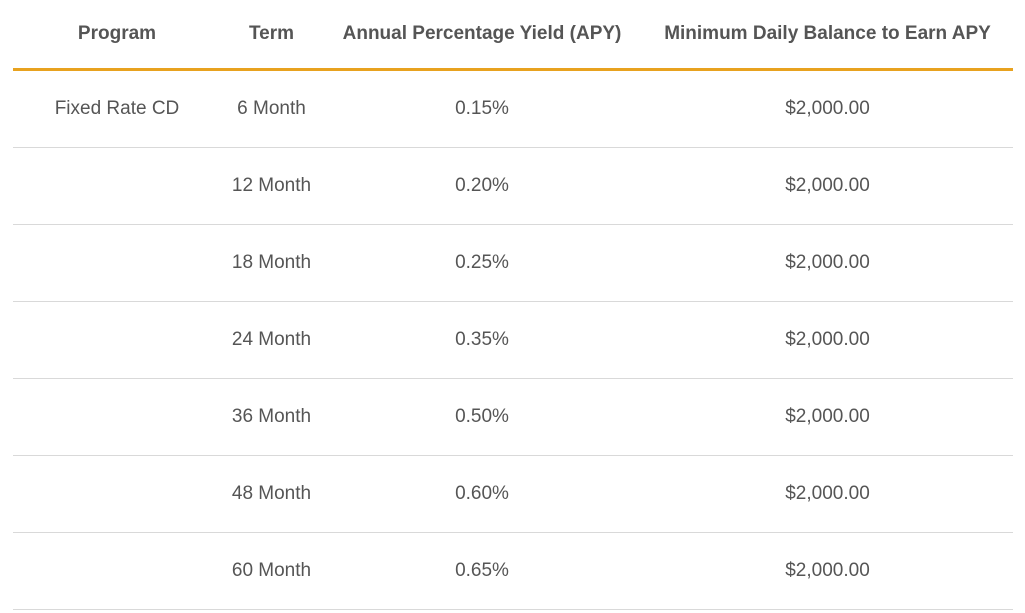 Image resolution: width=1025 pixels, height=613 pixels. Describe the element at coordinates (271, 186) in the screenshot. I see `cell-term: 12 Month` at that location.